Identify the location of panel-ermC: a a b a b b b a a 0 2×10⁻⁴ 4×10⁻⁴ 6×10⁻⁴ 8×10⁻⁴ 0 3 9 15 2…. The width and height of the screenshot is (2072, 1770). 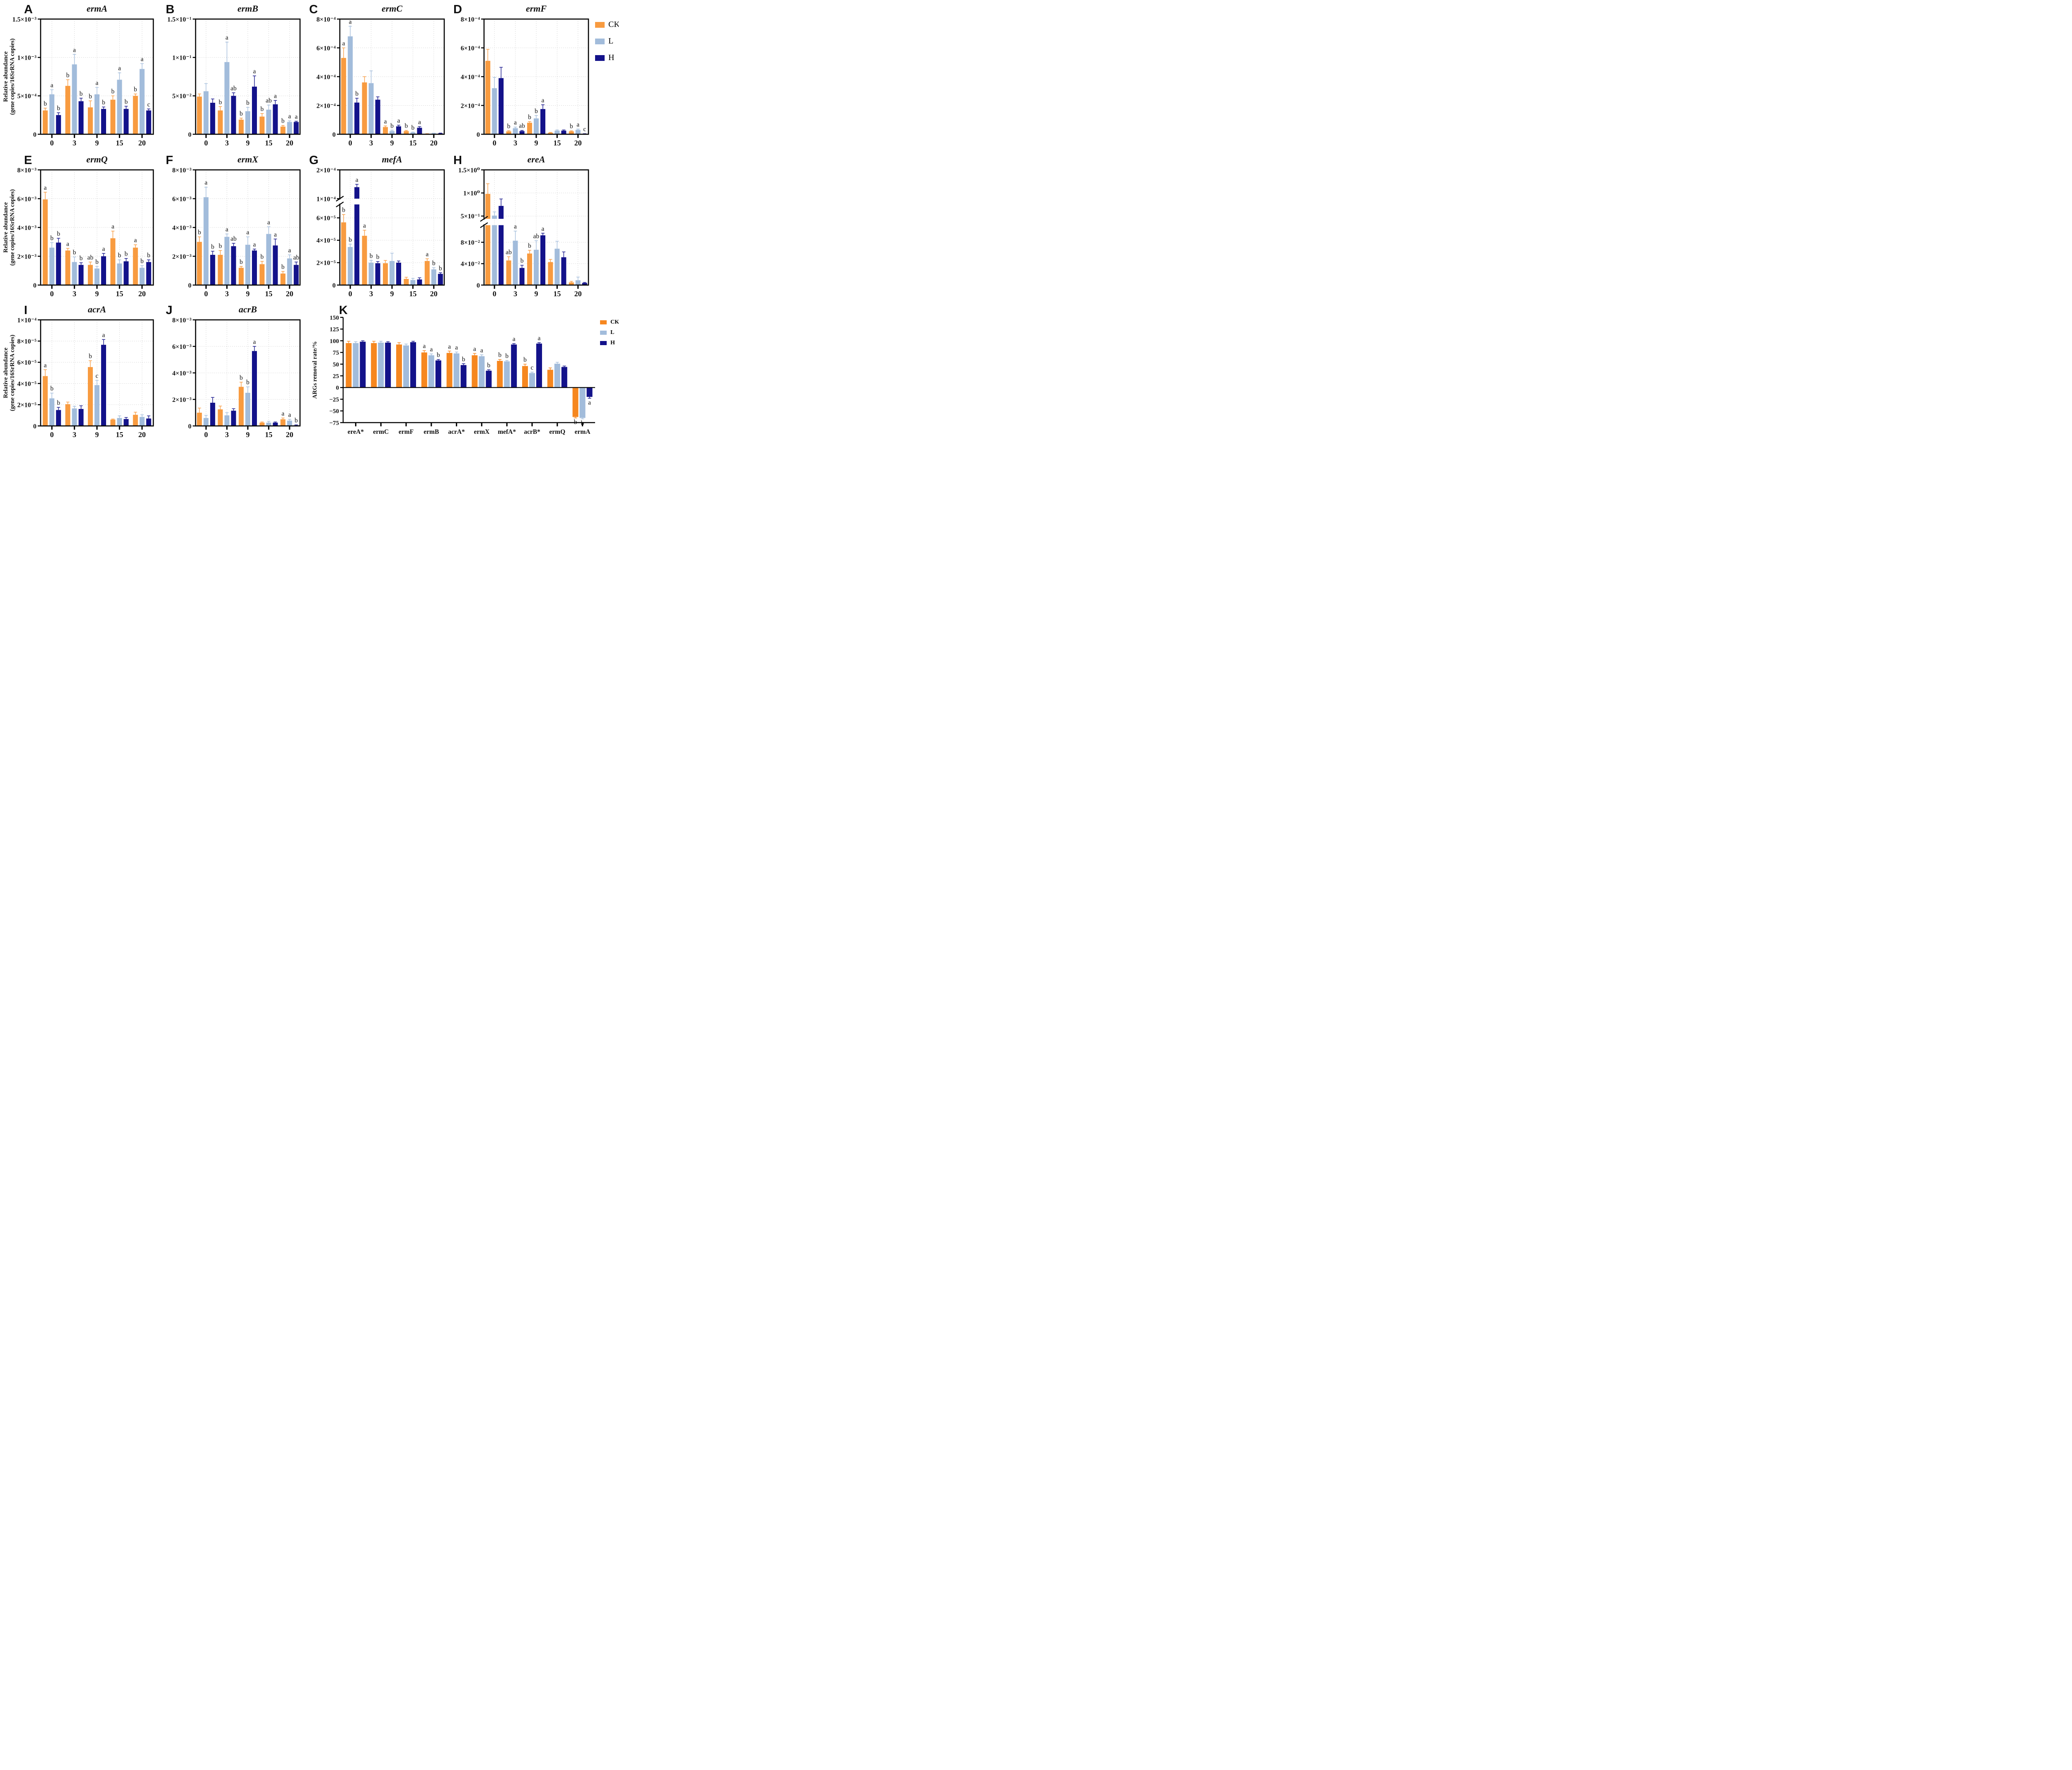
(378, 74).